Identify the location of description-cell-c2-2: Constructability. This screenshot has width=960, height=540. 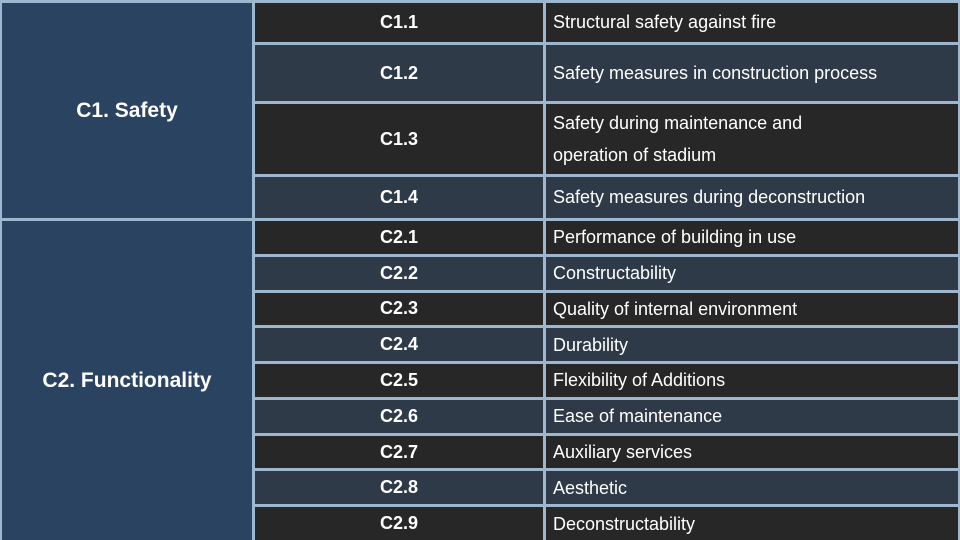
(752, 273).